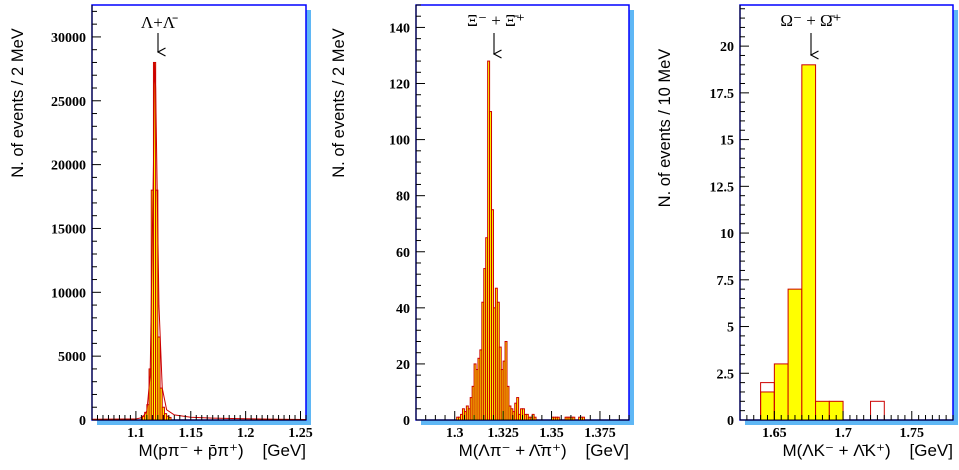  What do you see at coordinates (810, 20) in the screenshot?
I see `peak-annotation: Ω⁻ + Ω̄⁺` at bounding box center [810, 20].